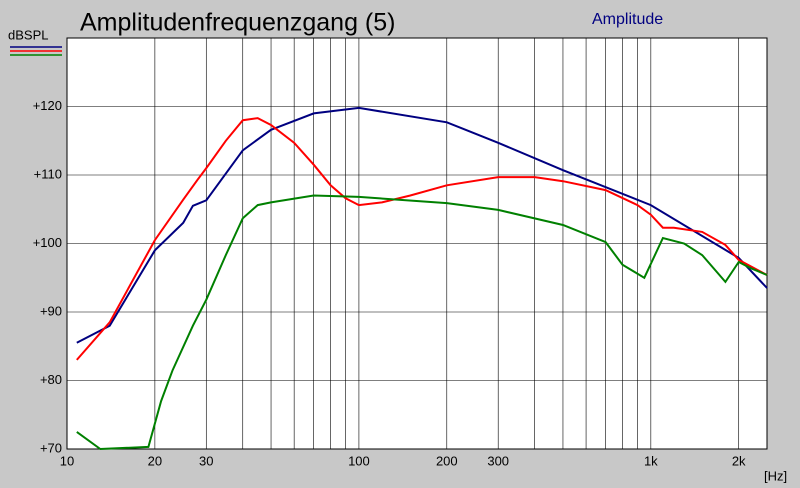 The image size is (800, 488). What do you see at coordinates (775, 475) in the screenshot?
I see `x-axis-label: [Hz]` at bounding box center [775, 475].